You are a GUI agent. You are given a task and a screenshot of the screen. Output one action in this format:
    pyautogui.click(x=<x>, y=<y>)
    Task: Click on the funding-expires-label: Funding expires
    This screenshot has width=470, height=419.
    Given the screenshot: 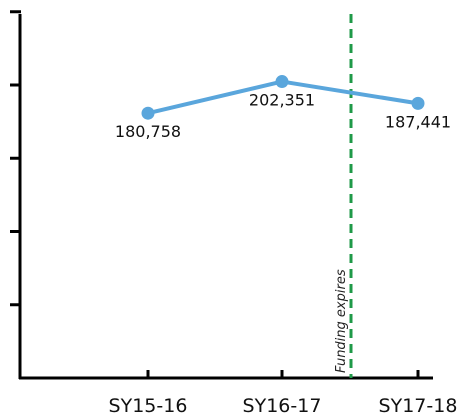 What is the action you would take?
    pyautogui.click(x=341, y=321)
    